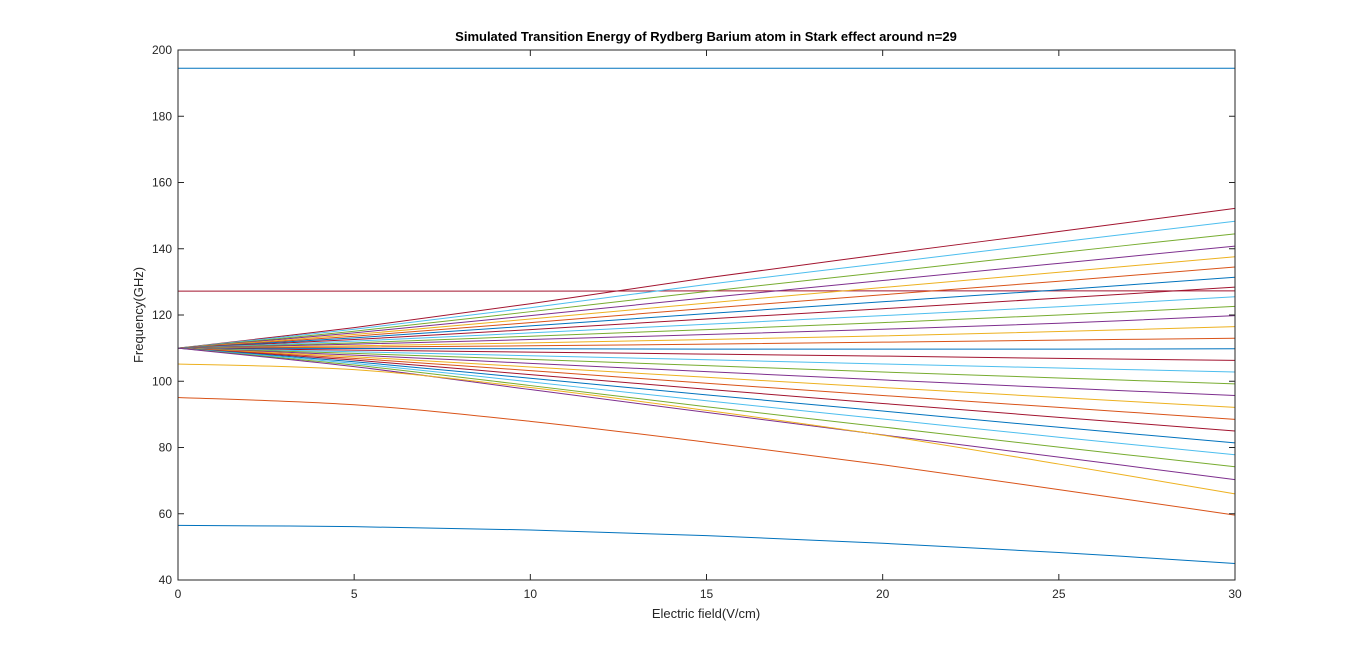 Image resolution: width=1366 pixels, height=651 pixels. I want to click on y-axis-label: Frequency(GHz), so click(138, 315).